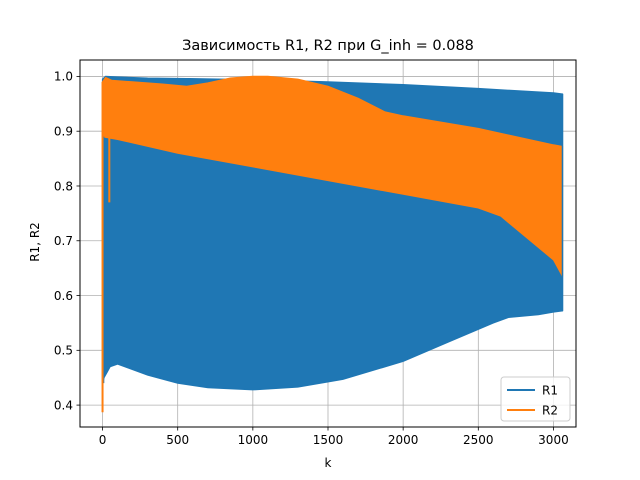 Image resolution: width=640 pixels, height=480 pixels. I want to click on y-tick-label: 0.6, so click(63, 296).